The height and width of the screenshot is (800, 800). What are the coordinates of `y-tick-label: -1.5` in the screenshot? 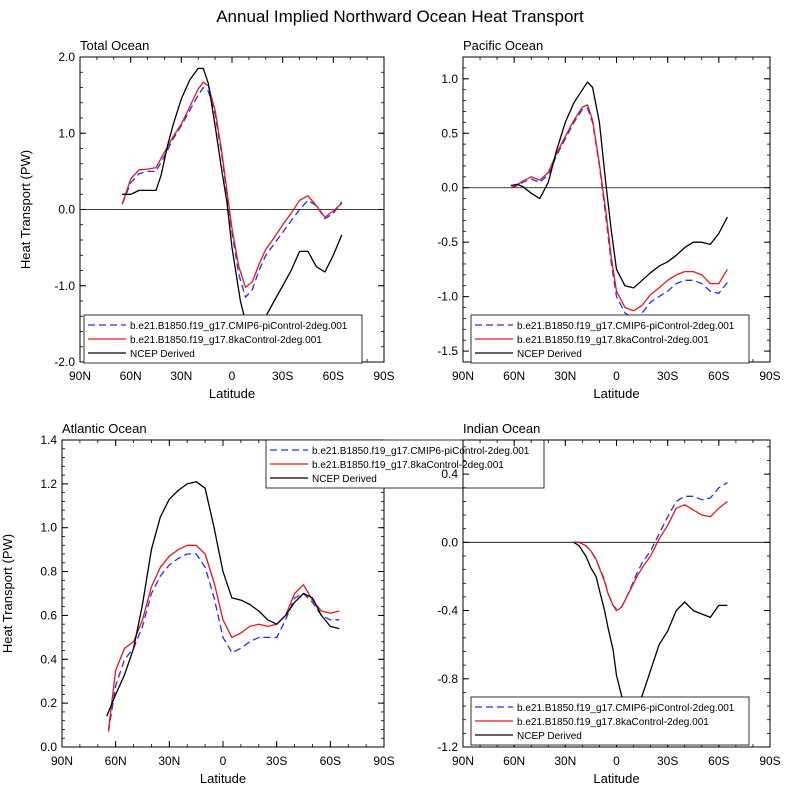 It's located at (447, 351).